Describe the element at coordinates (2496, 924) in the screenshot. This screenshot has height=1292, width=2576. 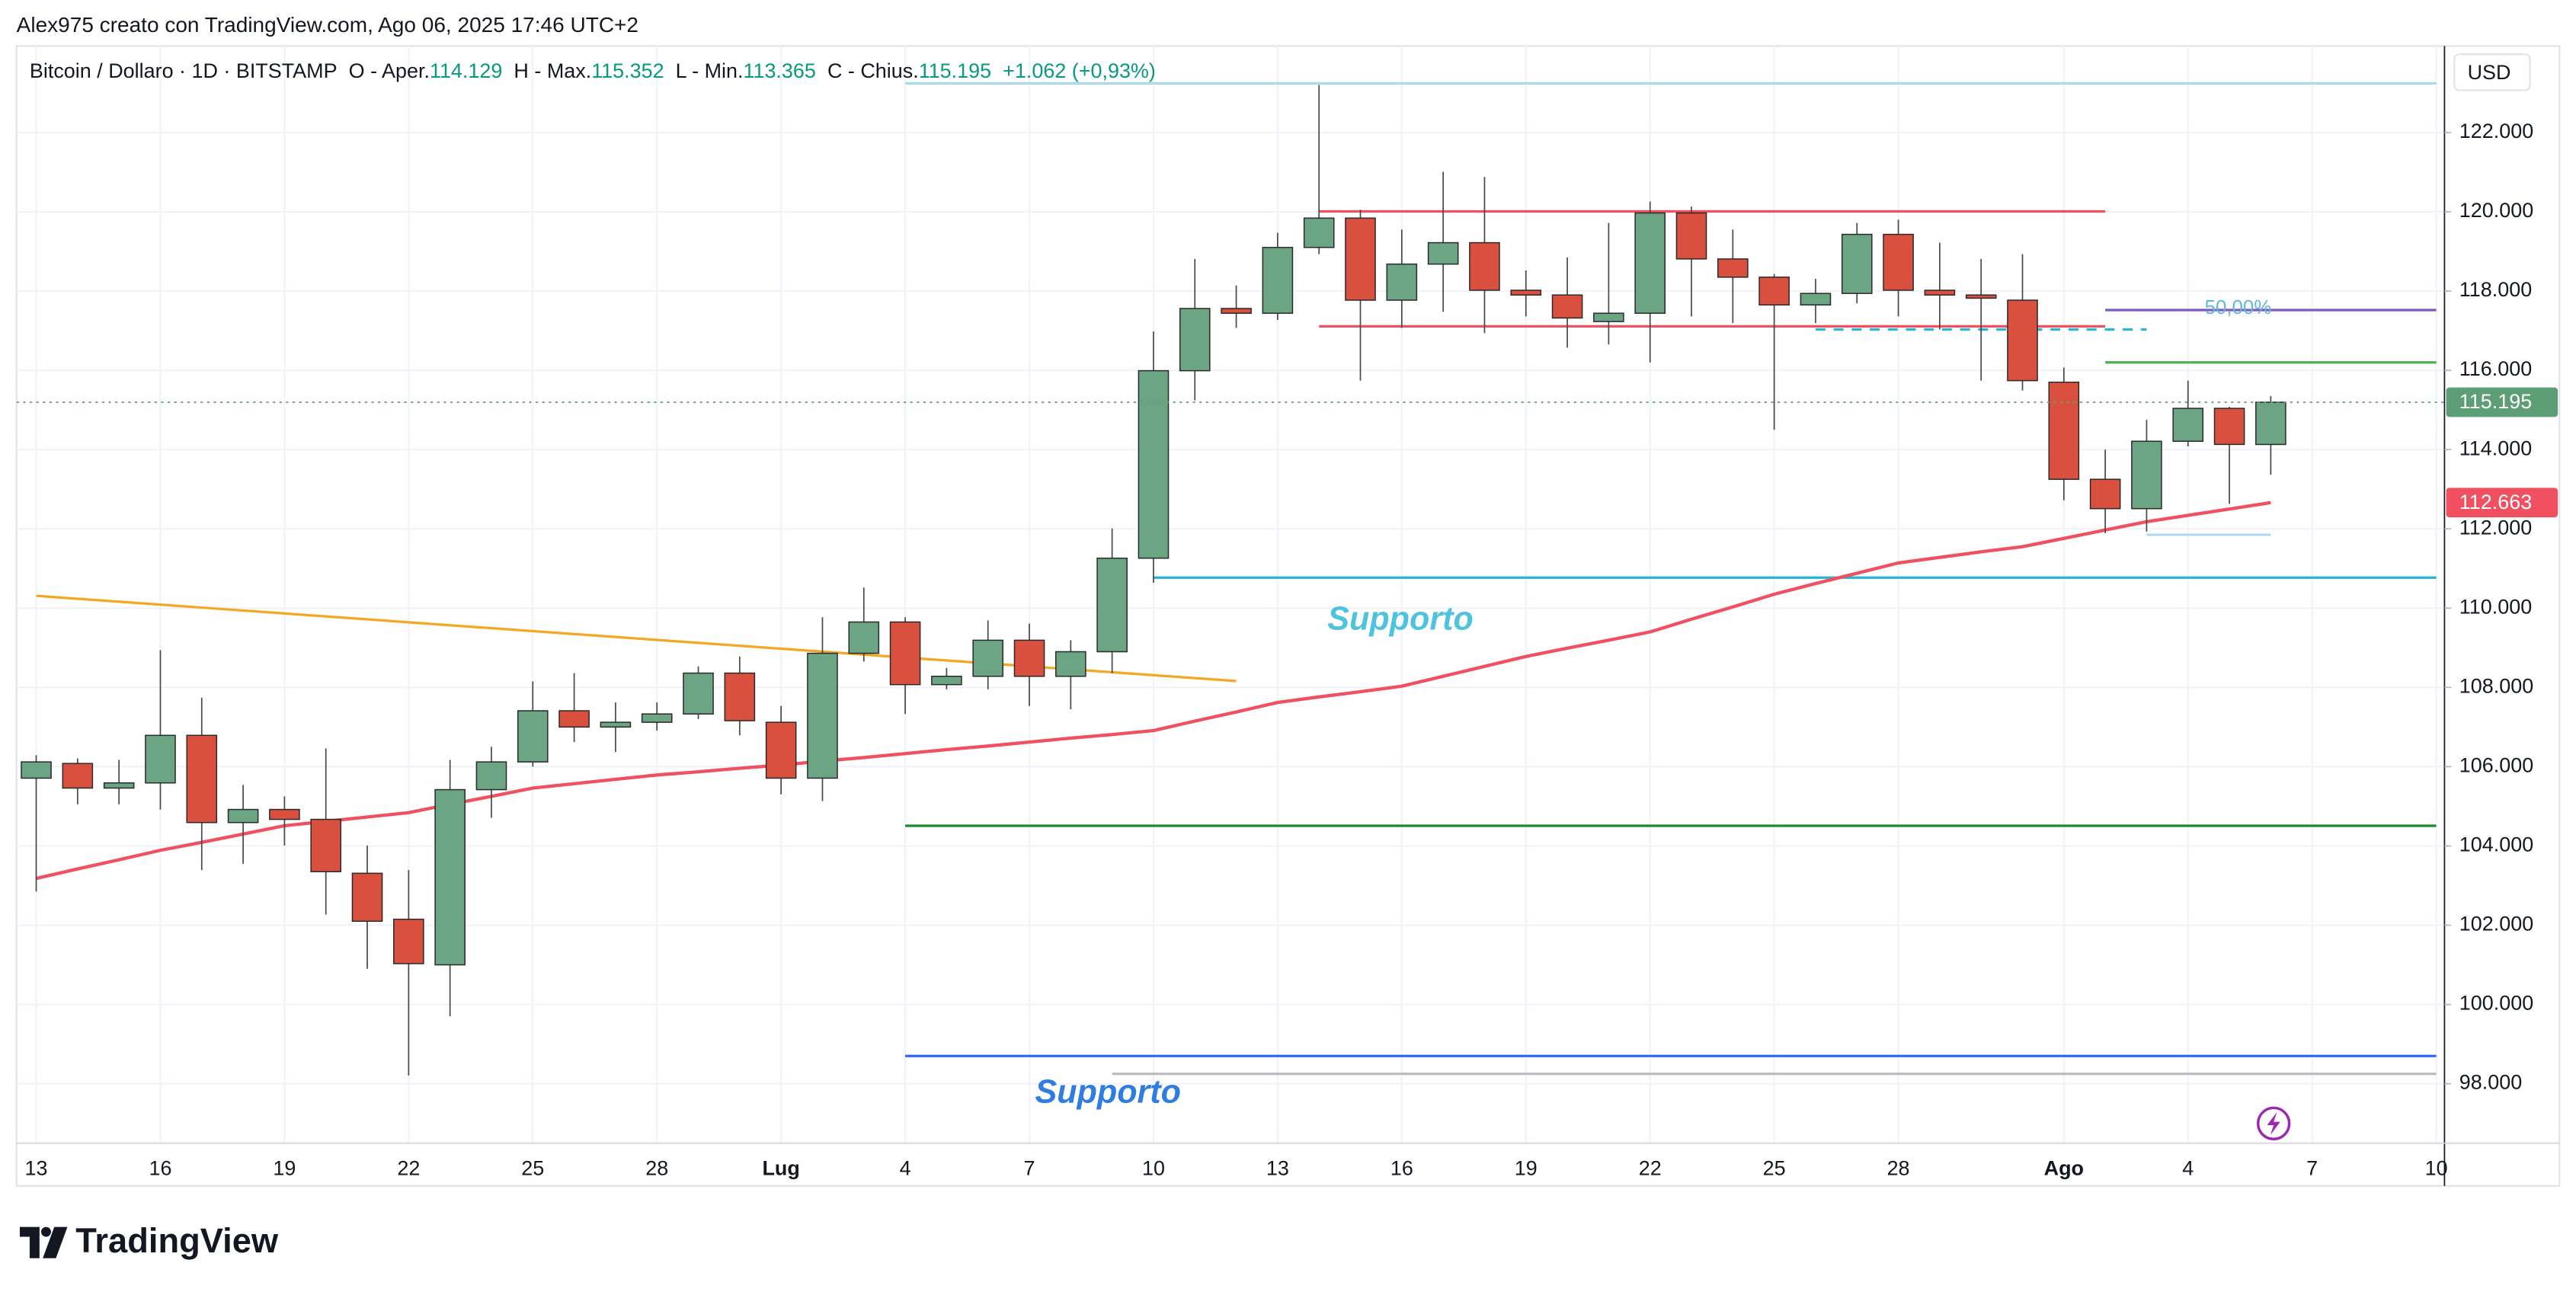
I see `y-tick-label: 102.000` at that location.